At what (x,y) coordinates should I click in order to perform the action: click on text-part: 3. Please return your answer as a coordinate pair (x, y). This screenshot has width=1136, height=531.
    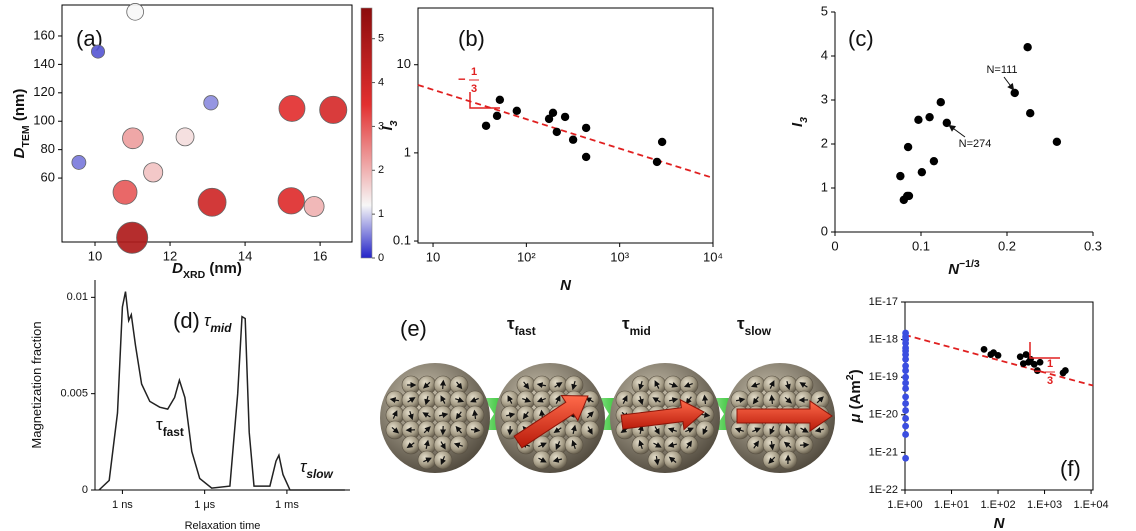
    Looking at the image, I should click on (394, 123).